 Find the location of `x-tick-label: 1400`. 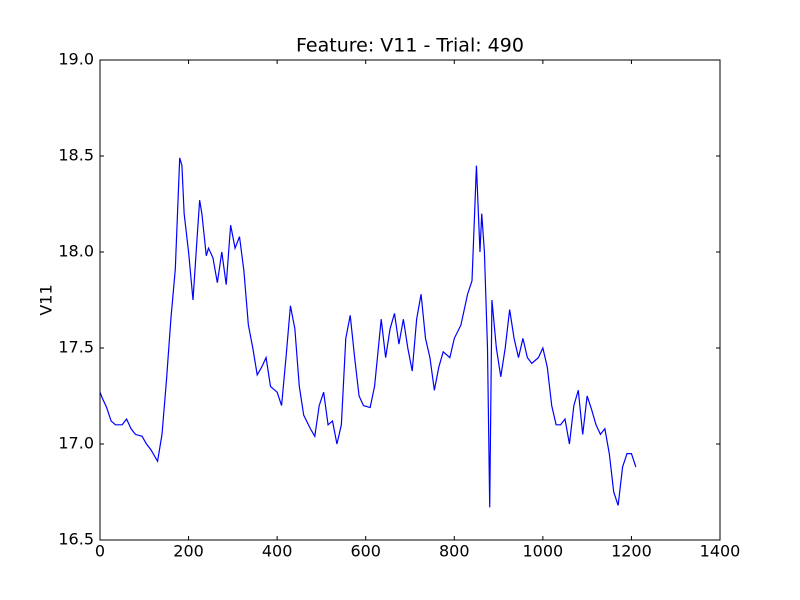

x-tick-label: 1400 is located at coordinates (720, 551).